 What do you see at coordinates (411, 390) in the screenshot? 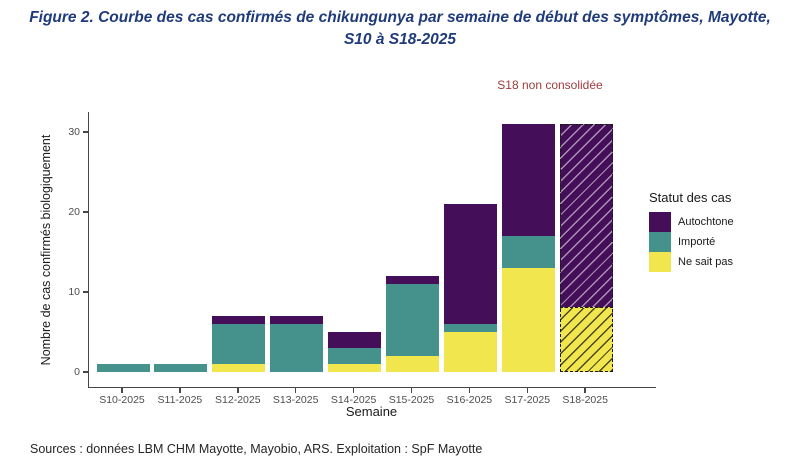
I see `x-tick-mark-S15-2025` at bounding box center [411, 390].